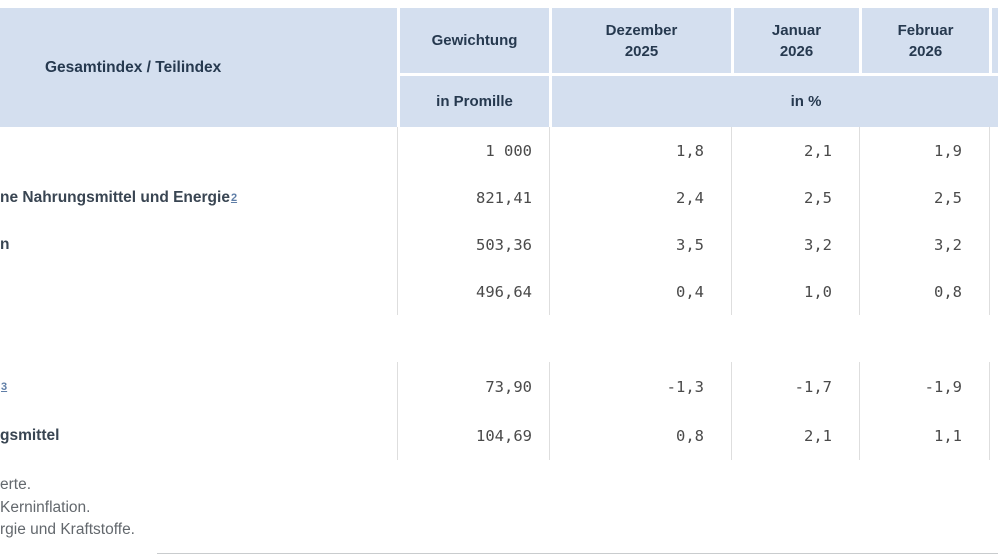 This screenshot has height=555, width=998. What do you see at coordinates (640, 244) in the screenshot?
I see `cell-dezember: 3,5` at bounding box center [640, 244].